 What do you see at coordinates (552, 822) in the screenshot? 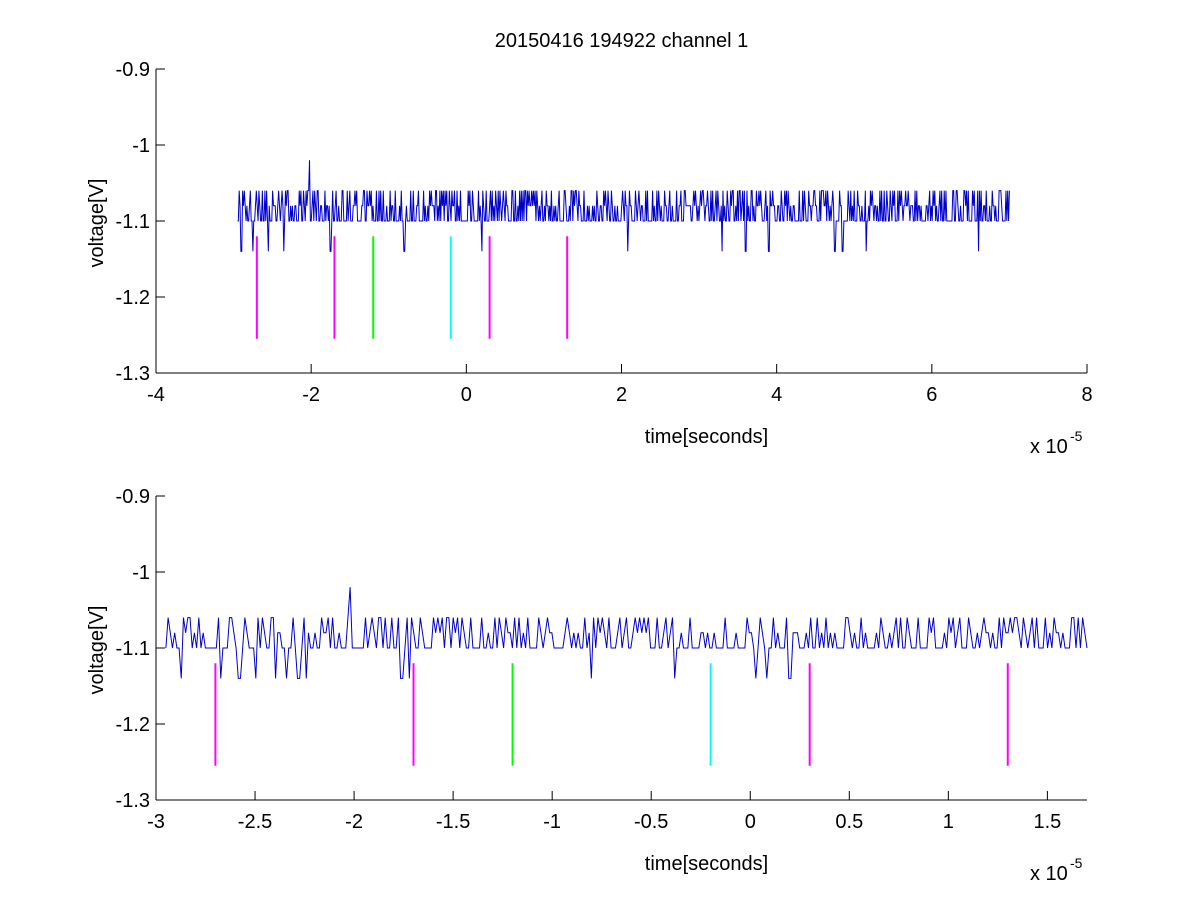
I see `x-tick-label: -1` at bounding box center [552, 822].